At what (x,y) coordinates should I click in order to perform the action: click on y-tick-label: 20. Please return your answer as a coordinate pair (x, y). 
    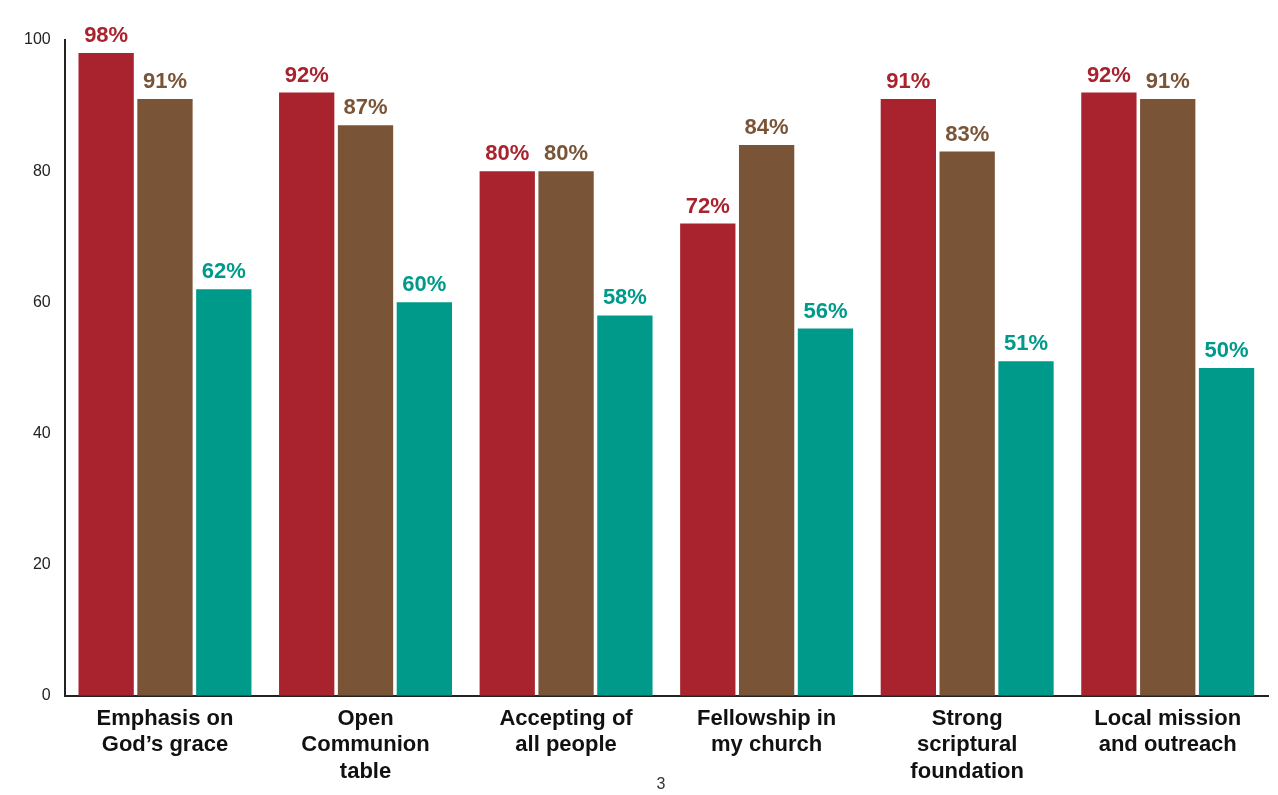
    Looking at the image, I should click on (41, 564).